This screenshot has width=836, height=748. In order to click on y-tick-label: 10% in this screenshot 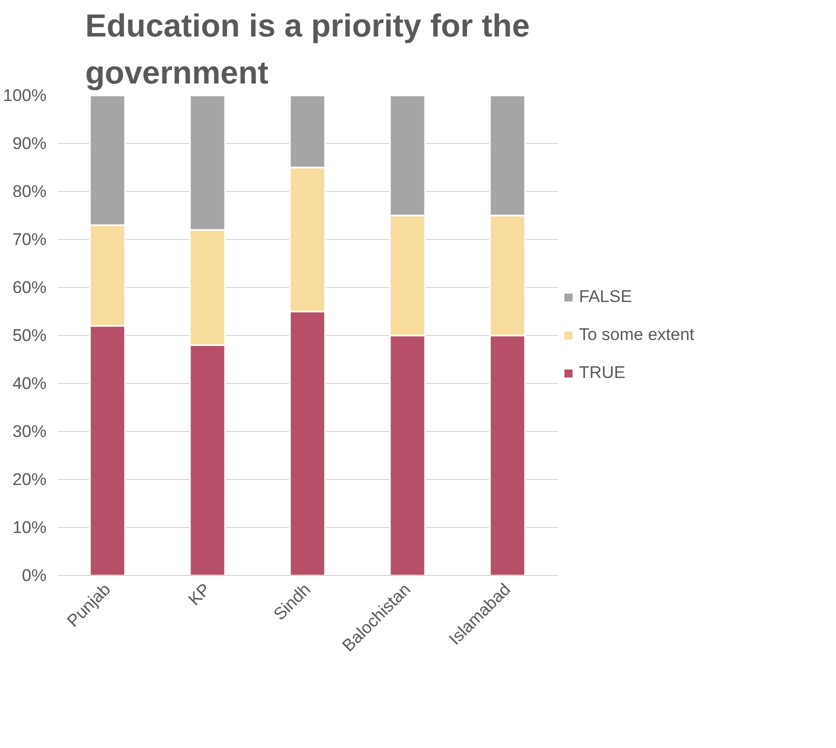, I will do `click(29, 527)`.